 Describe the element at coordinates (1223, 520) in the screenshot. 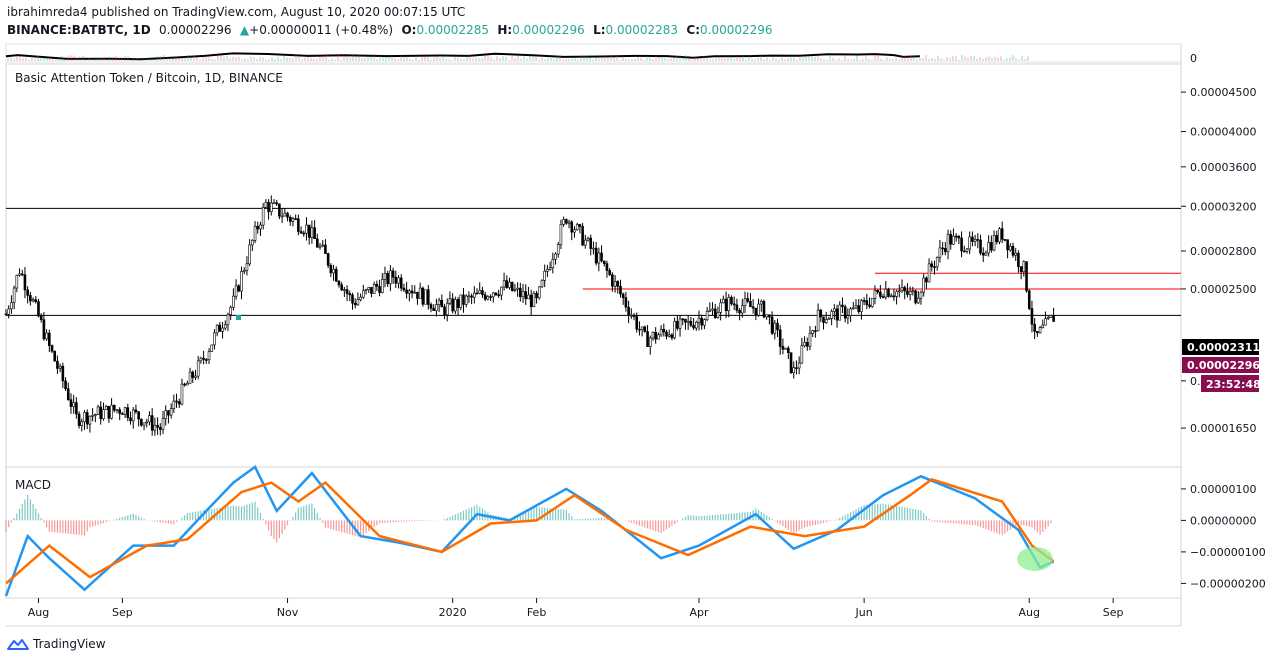

I see `macd-tick-label: 0.00000000` at that location.